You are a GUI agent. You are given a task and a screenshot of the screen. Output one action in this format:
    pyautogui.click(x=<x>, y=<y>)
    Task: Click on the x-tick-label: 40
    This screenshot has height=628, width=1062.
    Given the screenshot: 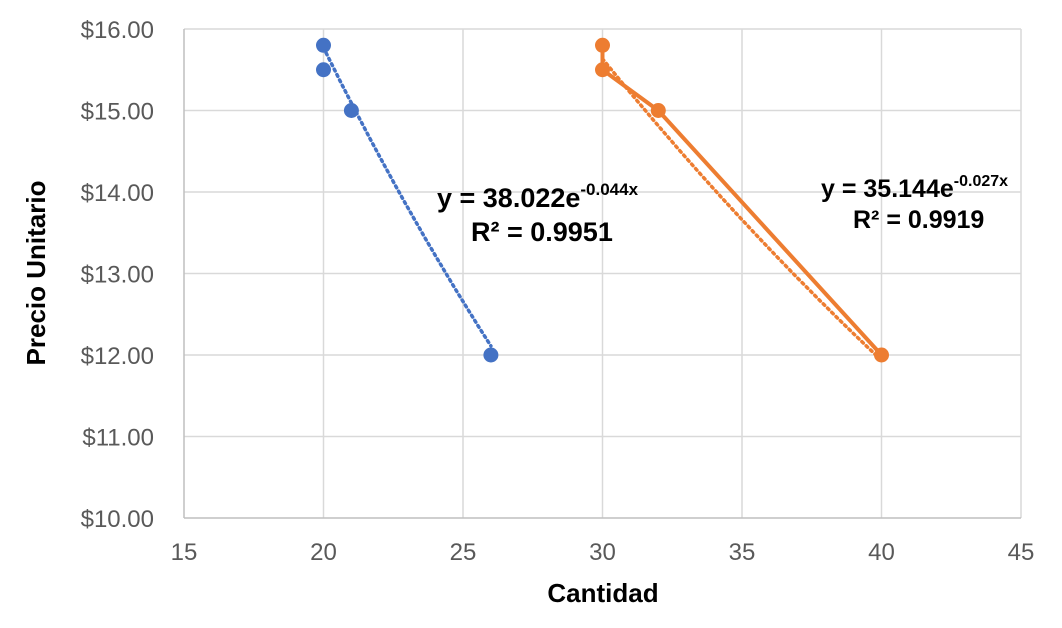 What is the action you would take?
    pyautogui.click(x=881, y=552)
    